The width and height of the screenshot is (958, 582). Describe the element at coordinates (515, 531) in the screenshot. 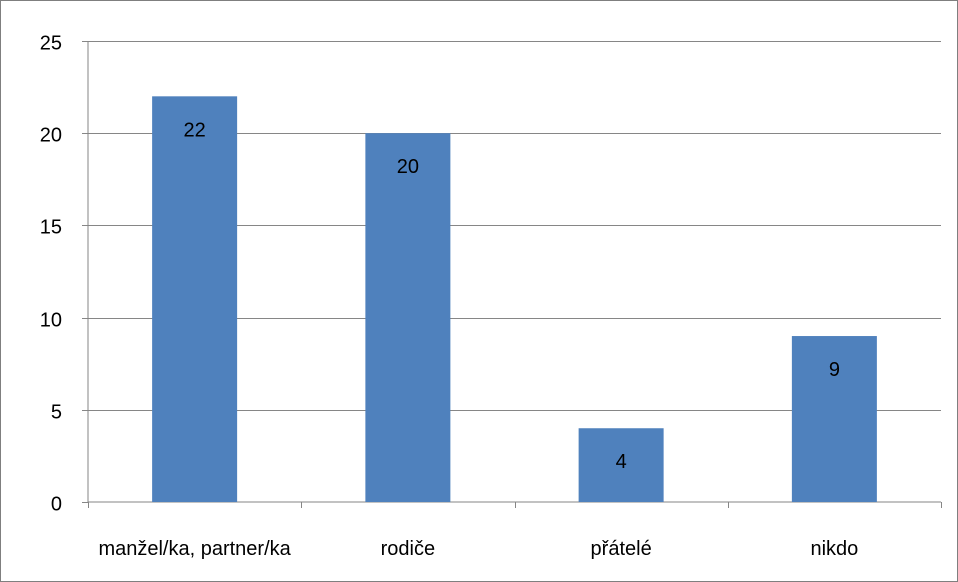

I see `x-axis-ticks: manžel/ka, partner/ka rodiče přátelé nikdo` at that location.